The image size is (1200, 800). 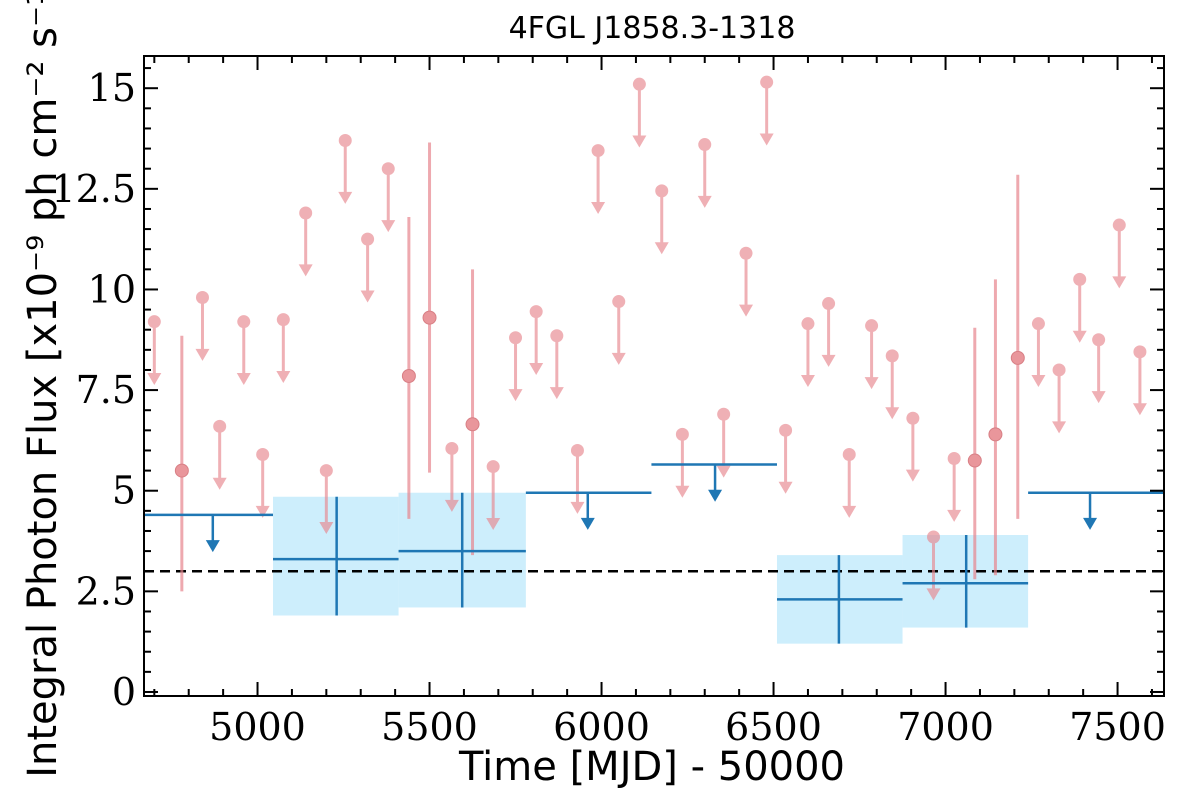 I want to click on y-tick-label-2.5: 2.5, so click(x=106, y=591).